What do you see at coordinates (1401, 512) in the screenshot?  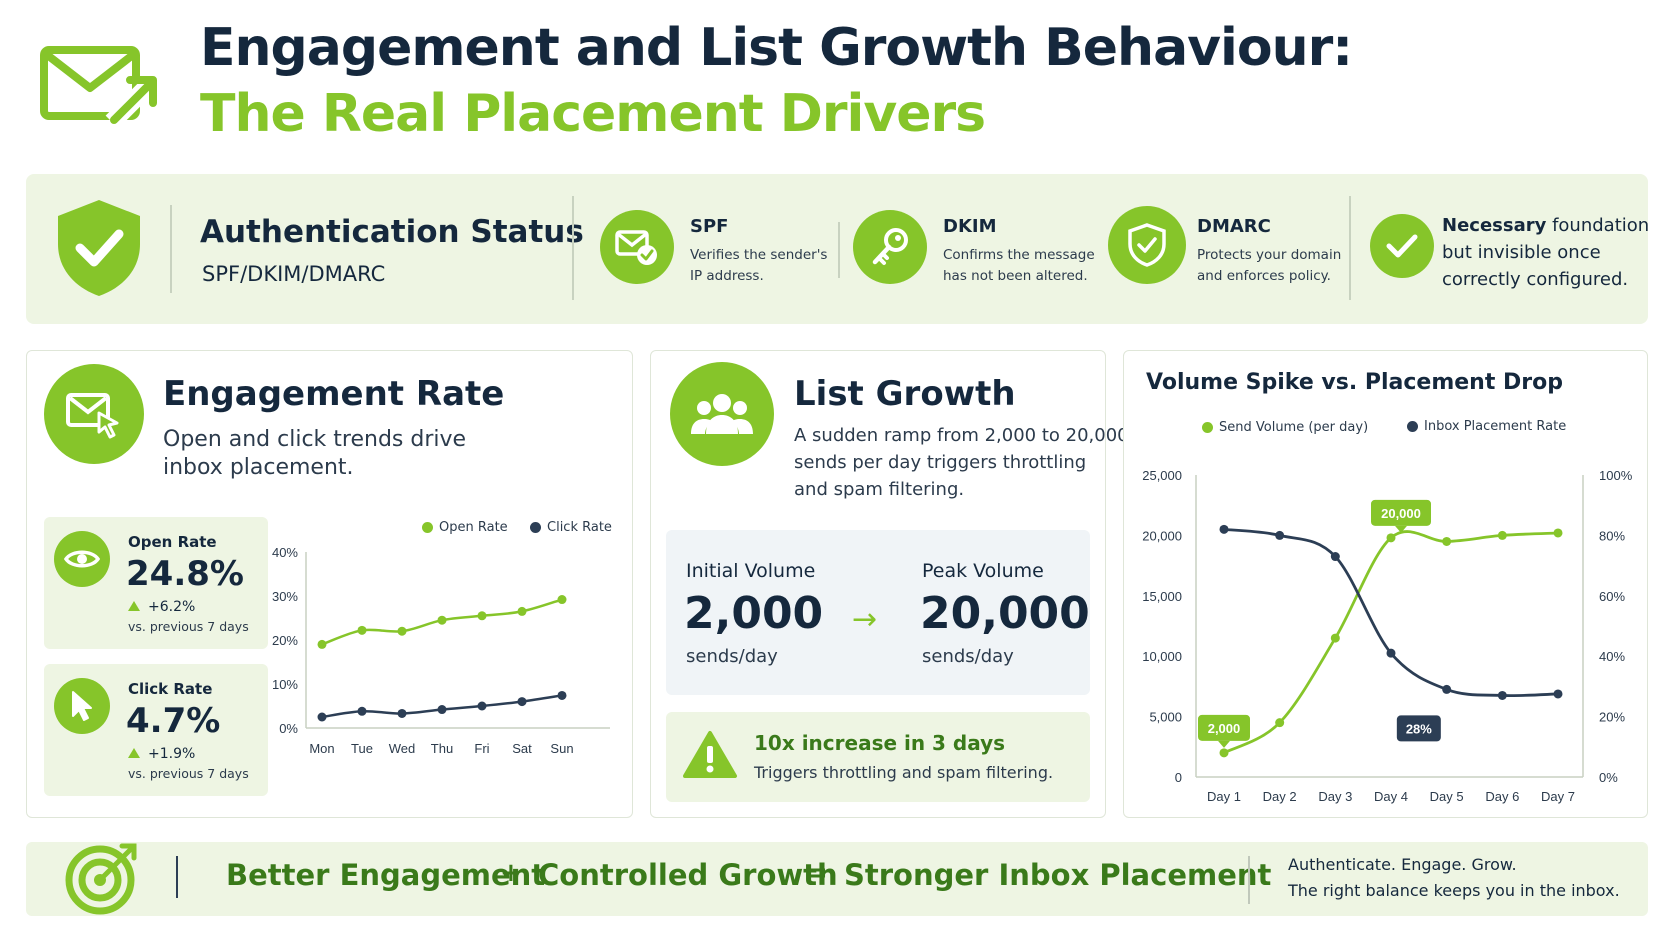 I see `annotation-peak-bg` at bounding box center [1401, 512].